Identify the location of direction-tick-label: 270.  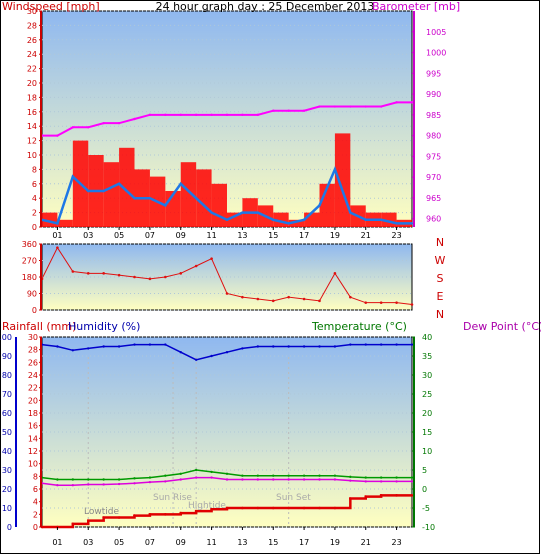
(29, 261).